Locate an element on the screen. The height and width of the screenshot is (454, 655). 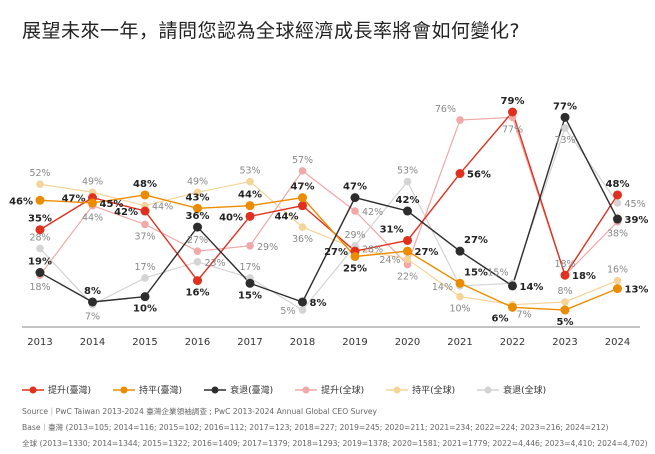
x-tick-label: 2023 is located at coordinates (564, 342).